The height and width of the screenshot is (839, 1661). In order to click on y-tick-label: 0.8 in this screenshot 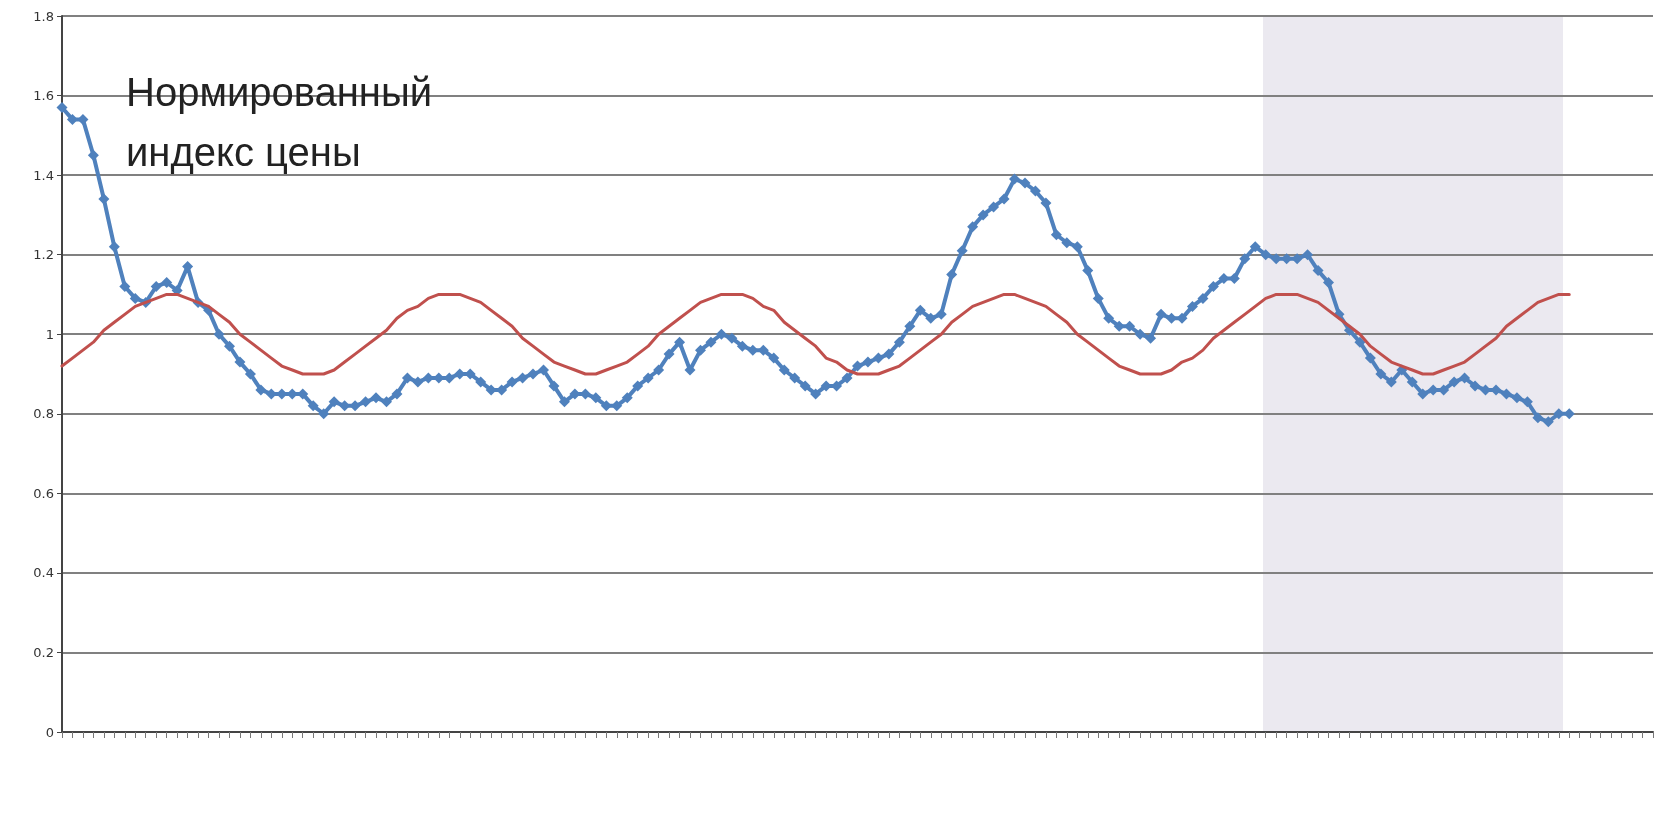, I will do `click(43, 414)`.